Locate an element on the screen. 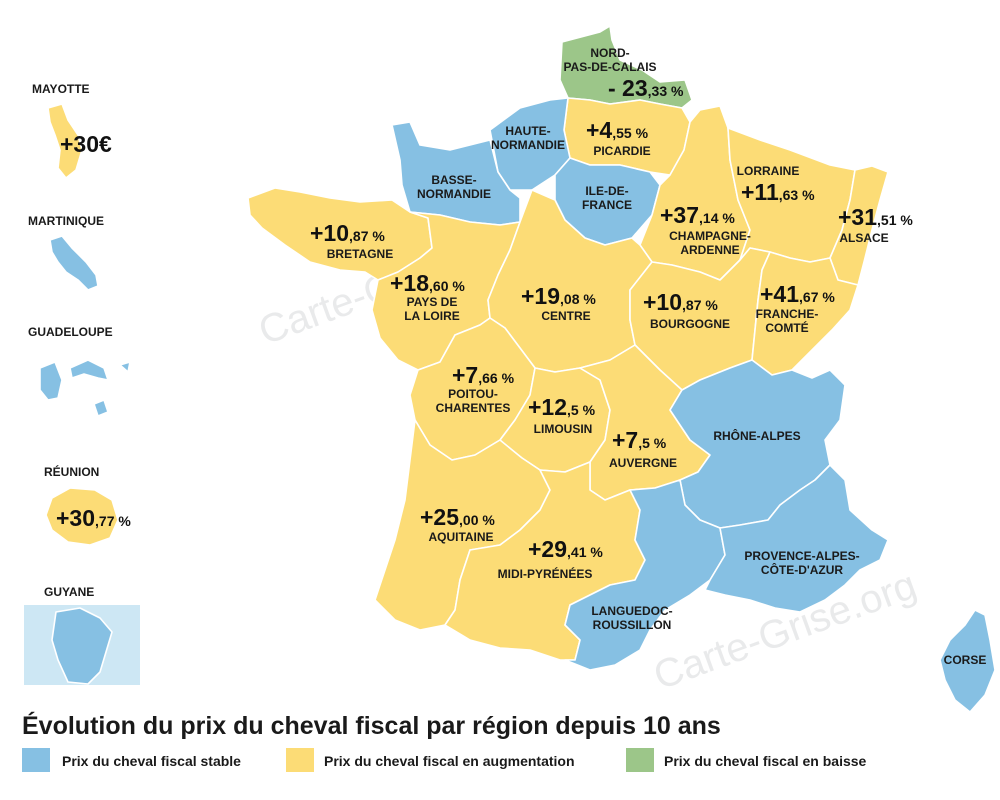 The image size is (1000, 800). label-poitou-charentes-2: CHARENTES is located at coordinates (473, 408).